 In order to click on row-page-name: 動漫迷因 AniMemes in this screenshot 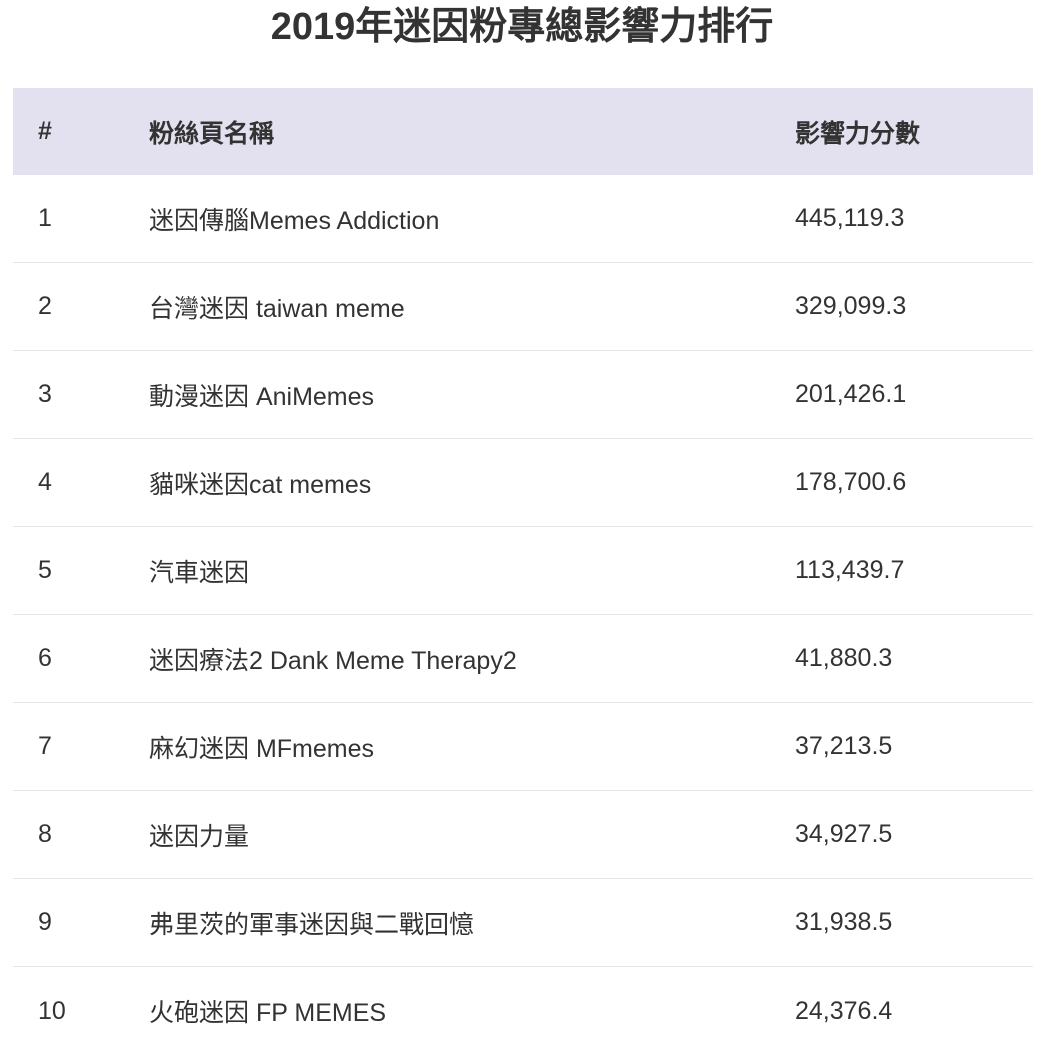, I will do `click(262, 396)`.